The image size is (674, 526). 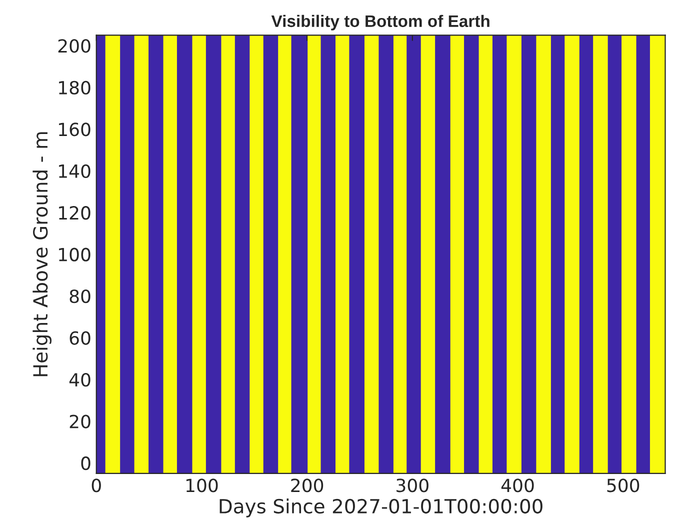 I want to click on y-tick-label: 180, so click(x=74, y=87).